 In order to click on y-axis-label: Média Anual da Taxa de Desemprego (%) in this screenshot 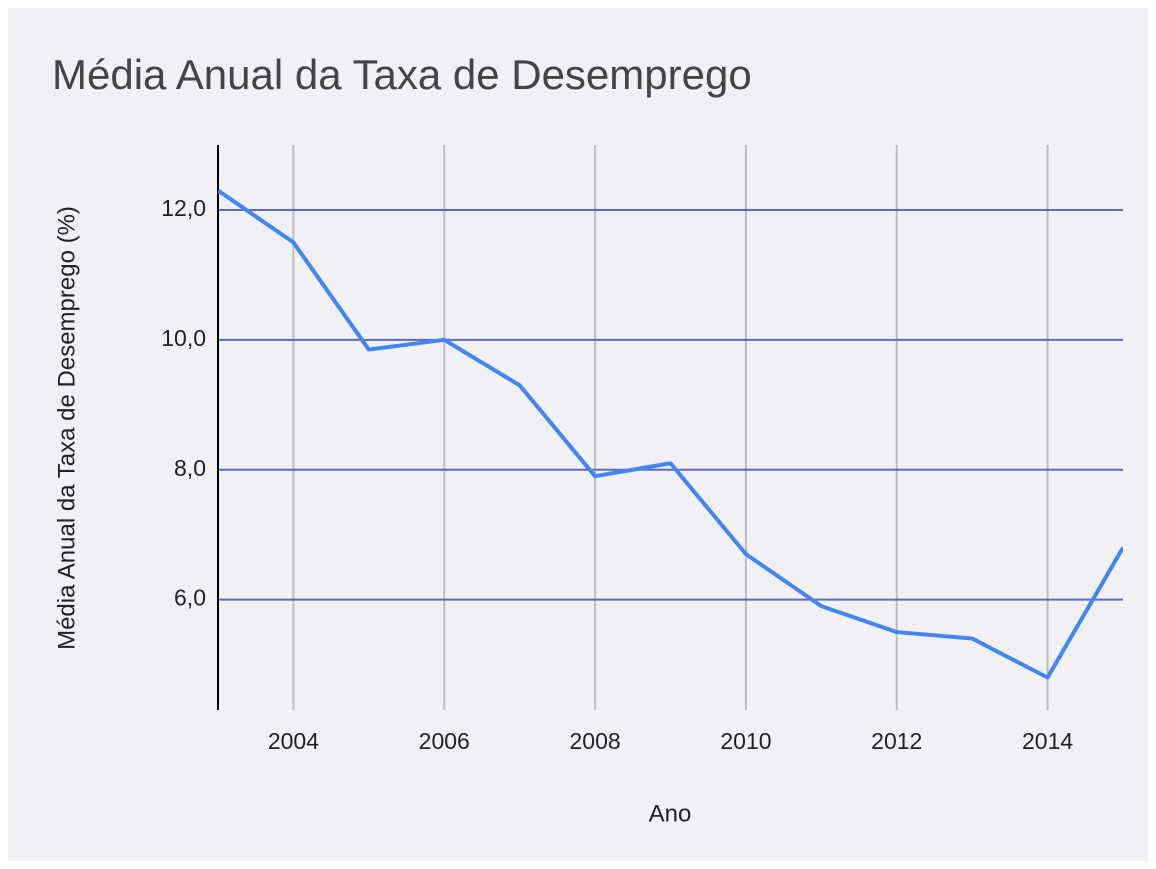, I will do `click(66, 428)`.